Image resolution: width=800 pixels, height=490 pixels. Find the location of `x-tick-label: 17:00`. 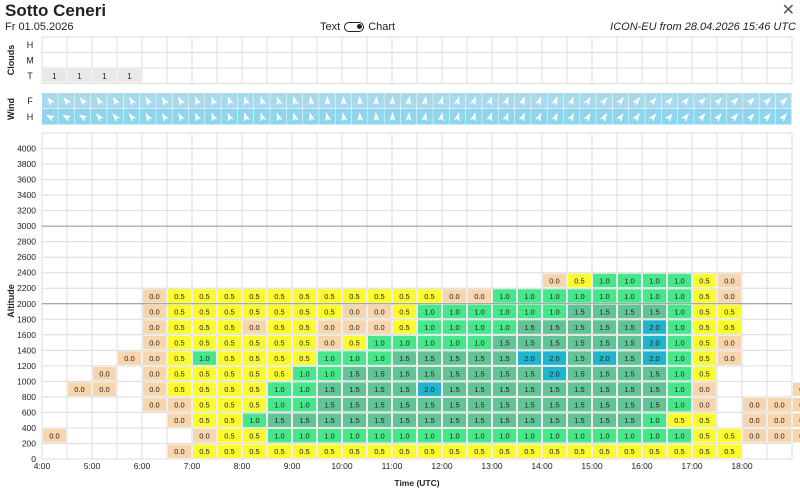

x-tick-label: 17:00 is located at coordinates (692, 466).